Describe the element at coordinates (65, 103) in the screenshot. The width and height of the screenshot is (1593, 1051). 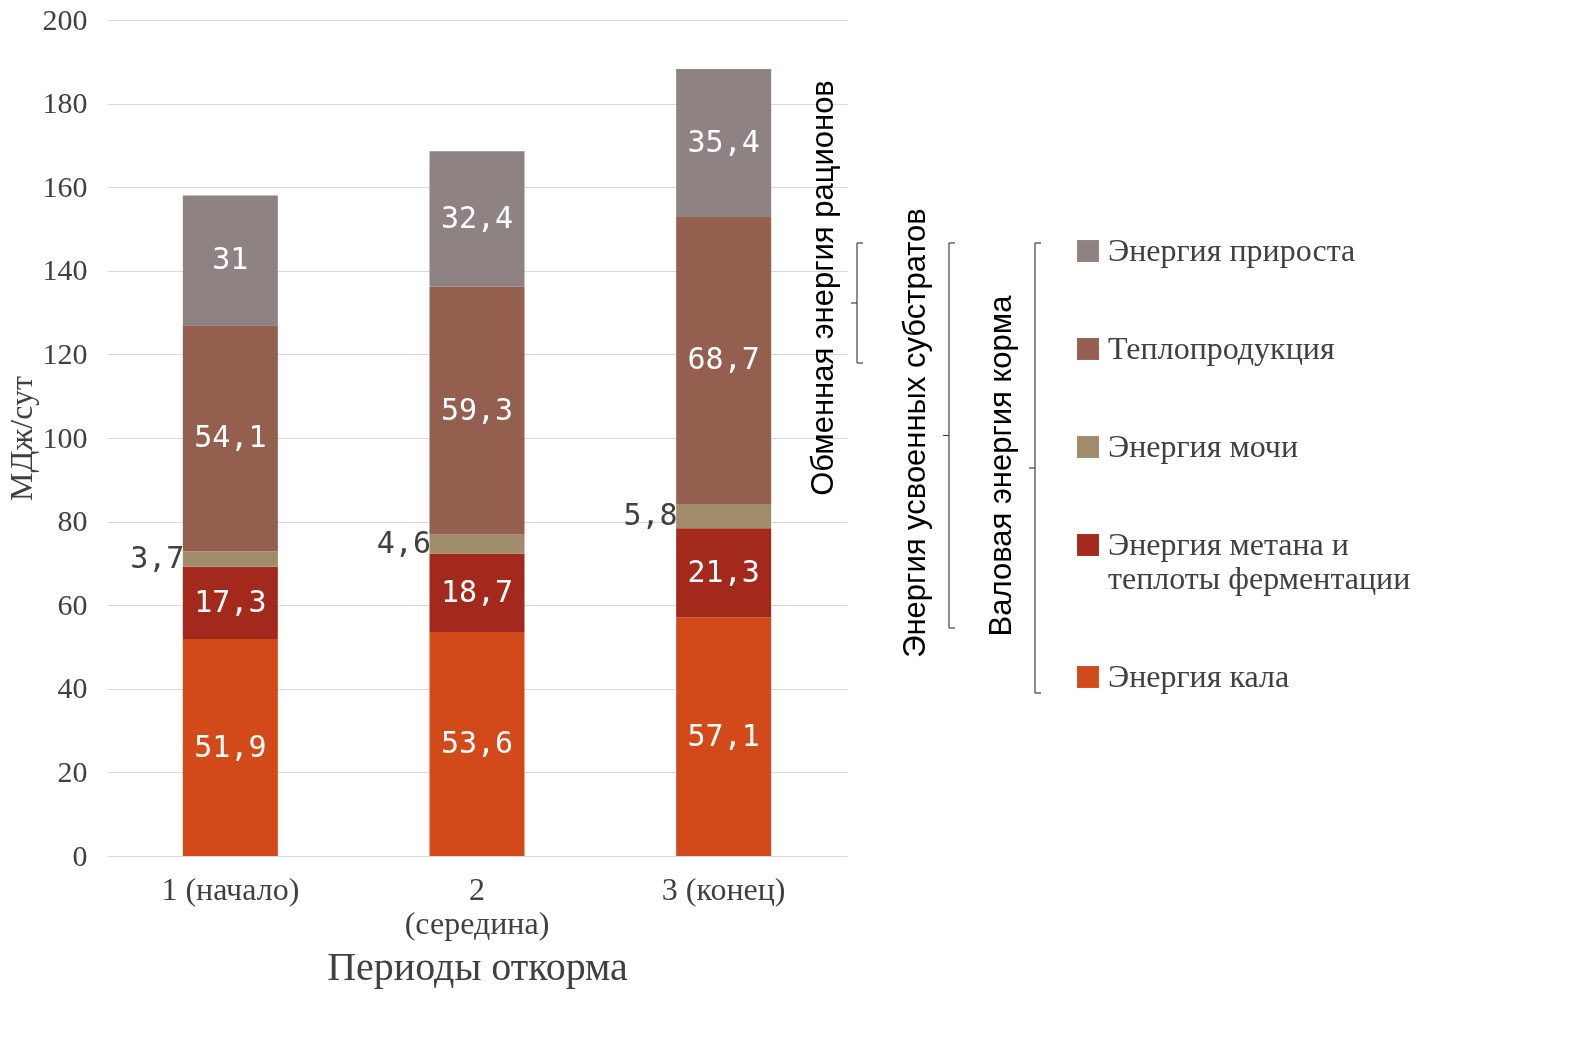
I see `y-tick-label: 180` at that location.